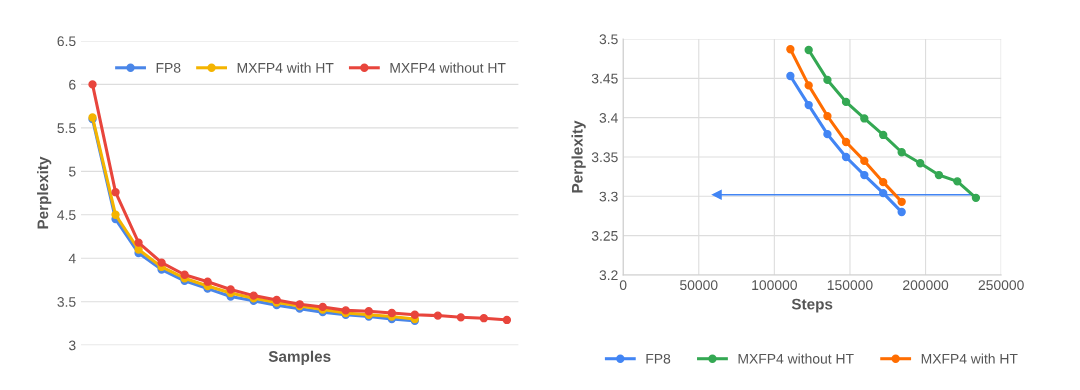 The width and height of the screenshot is (1080, 390). Describe the element at coordinates (604, 78) in the screenshot. I see `y-tick-label: 3.45` at that location.